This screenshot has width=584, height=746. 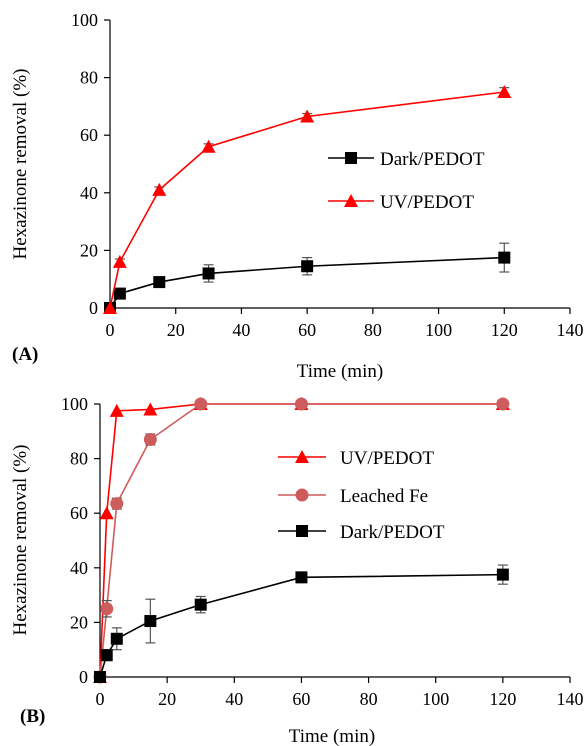 I want to click on panel-a-x-ticks: 0 20 40 60 80 100 120 140, so click(x=345, y=324).